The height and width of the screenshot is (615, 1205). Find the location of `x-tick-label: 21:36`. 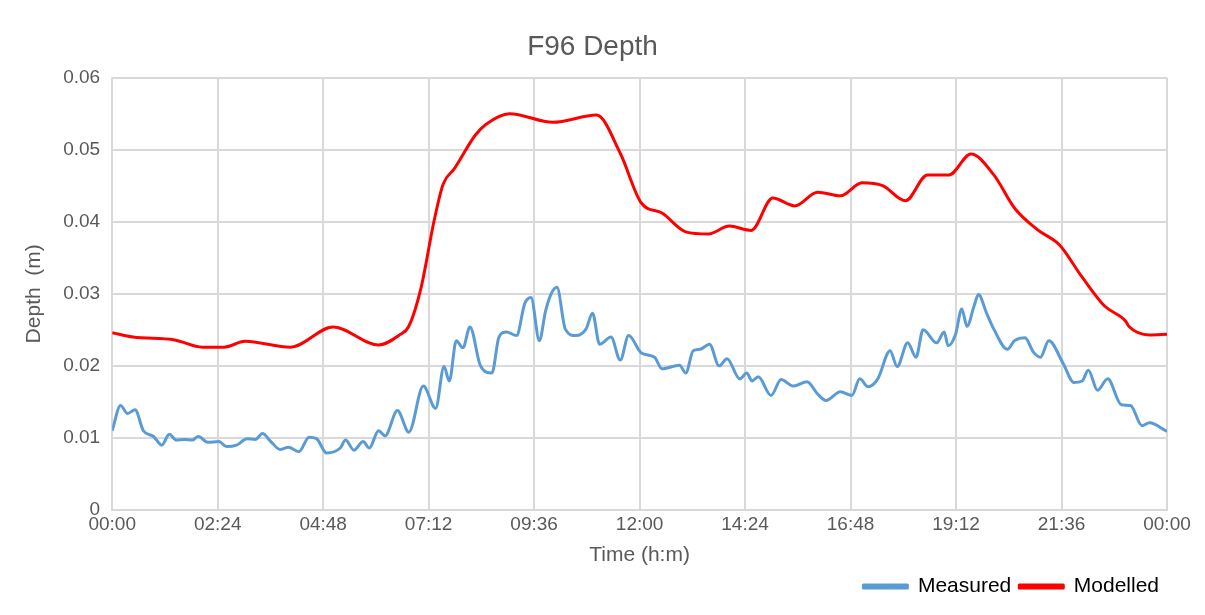

x-tick-label: 21:36 is located at coordinates (1061, 523).